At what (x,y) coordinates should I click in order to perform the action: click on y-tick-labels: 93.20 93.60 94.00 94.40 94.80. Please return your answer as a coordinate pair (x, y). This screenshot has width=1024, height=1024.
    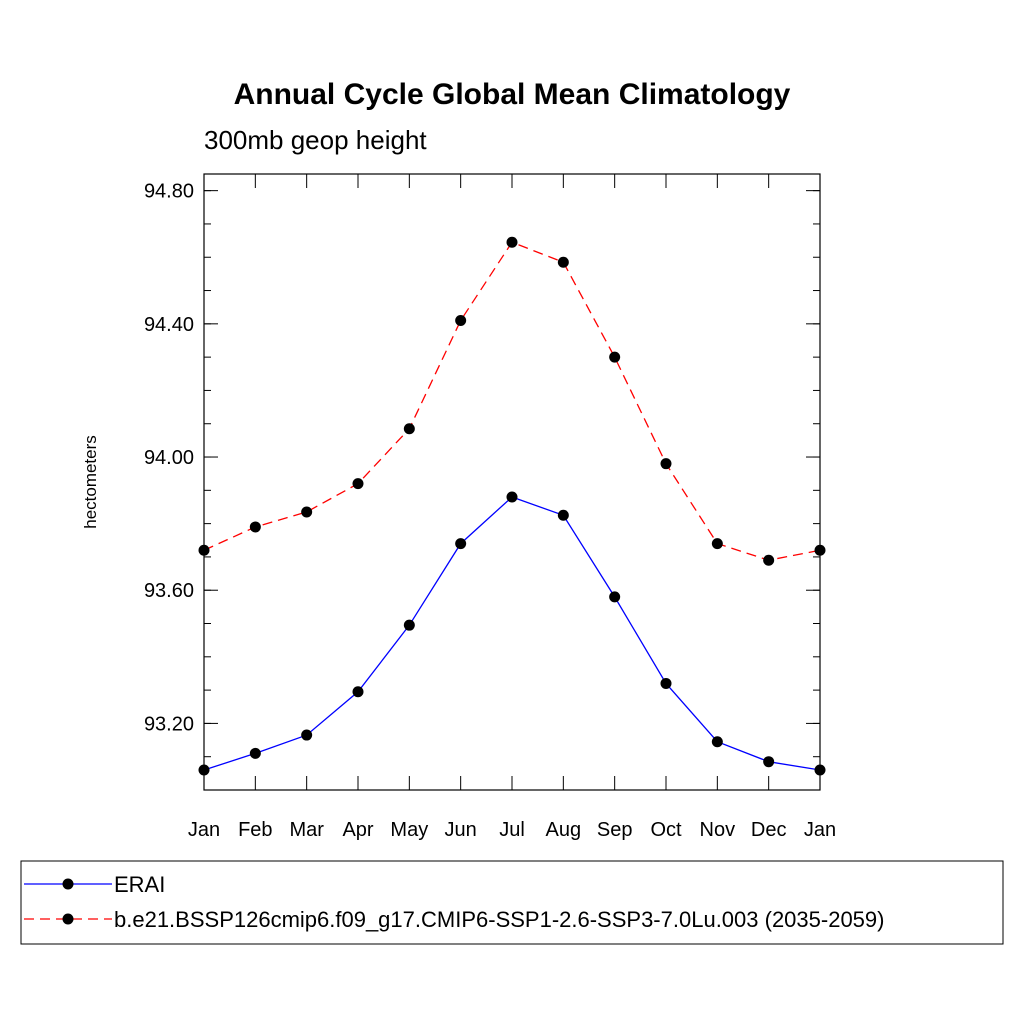
    Looking at the image, I should click on (169, 458).